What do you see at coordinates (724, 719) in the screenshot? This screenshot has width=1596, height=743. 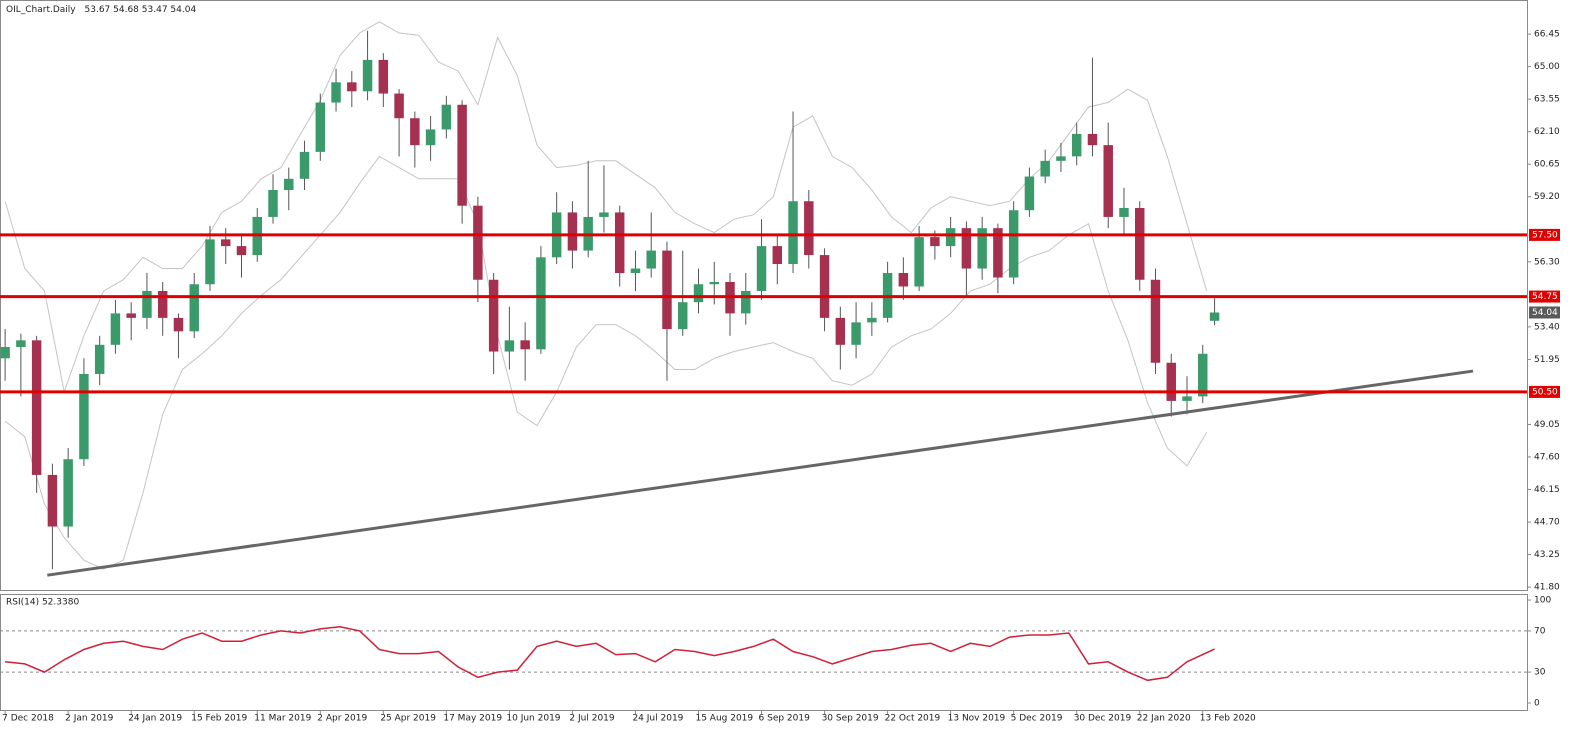 I see `x-tick-label: 15 Aug 2019` at bounding box center [724, 719].